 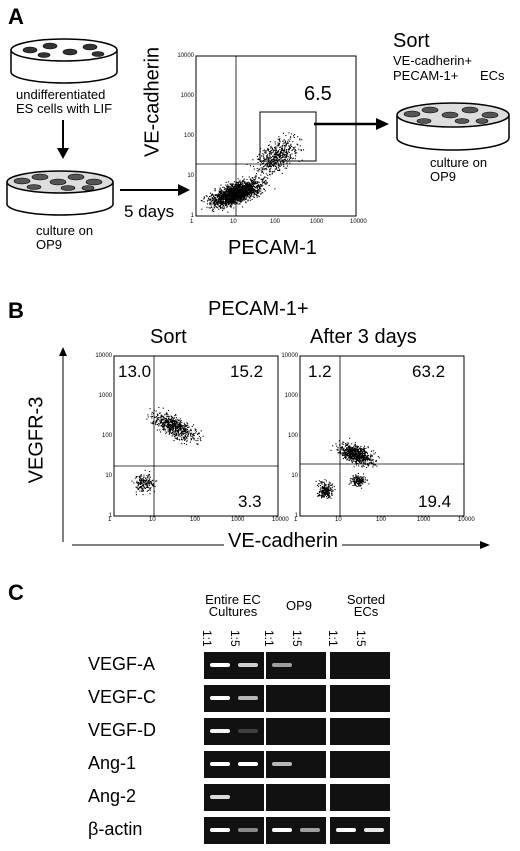 I want to click on plot-b-right-xticks: 1 10 100 1000 10000, so click(x=384, y=522).